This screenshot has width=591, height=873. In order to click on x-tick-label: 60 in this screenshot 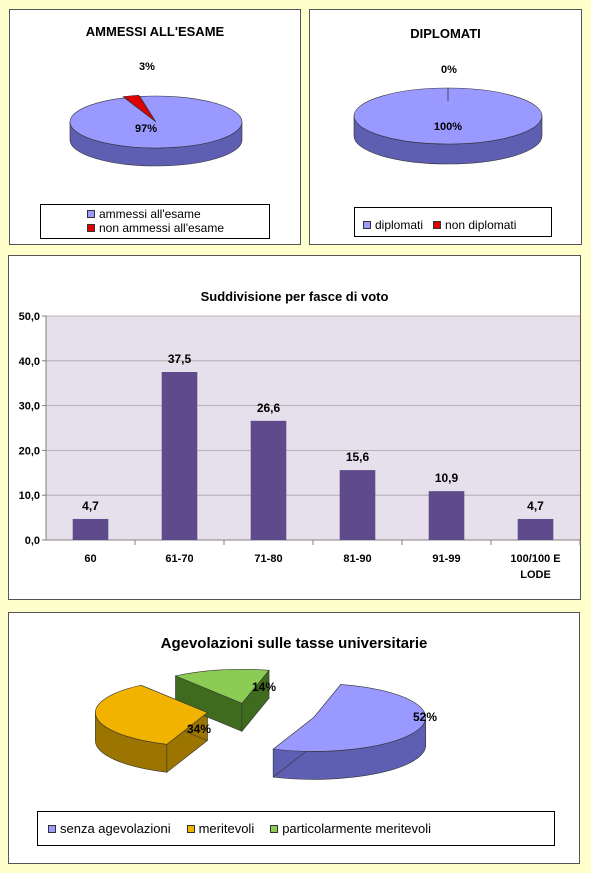, I will do `click(90, 559)`.